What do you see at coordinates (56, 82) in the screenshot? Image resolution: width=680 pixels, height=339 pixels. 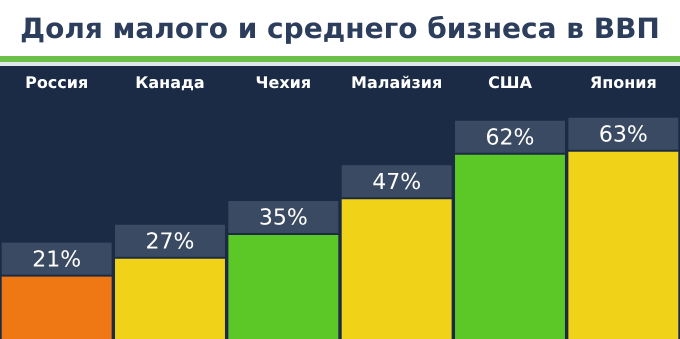 I see `x-tick-label: Россия` at bounding box center [56, 82].